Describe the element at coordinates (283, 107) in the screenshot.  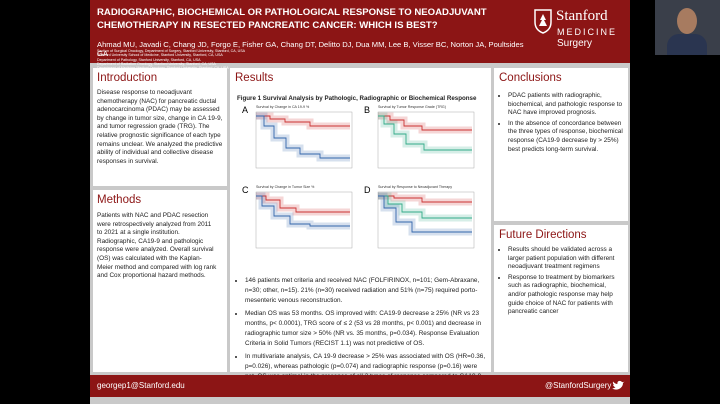
I see `panel-title: Survival by Change in CA 19-9 %` at that location.